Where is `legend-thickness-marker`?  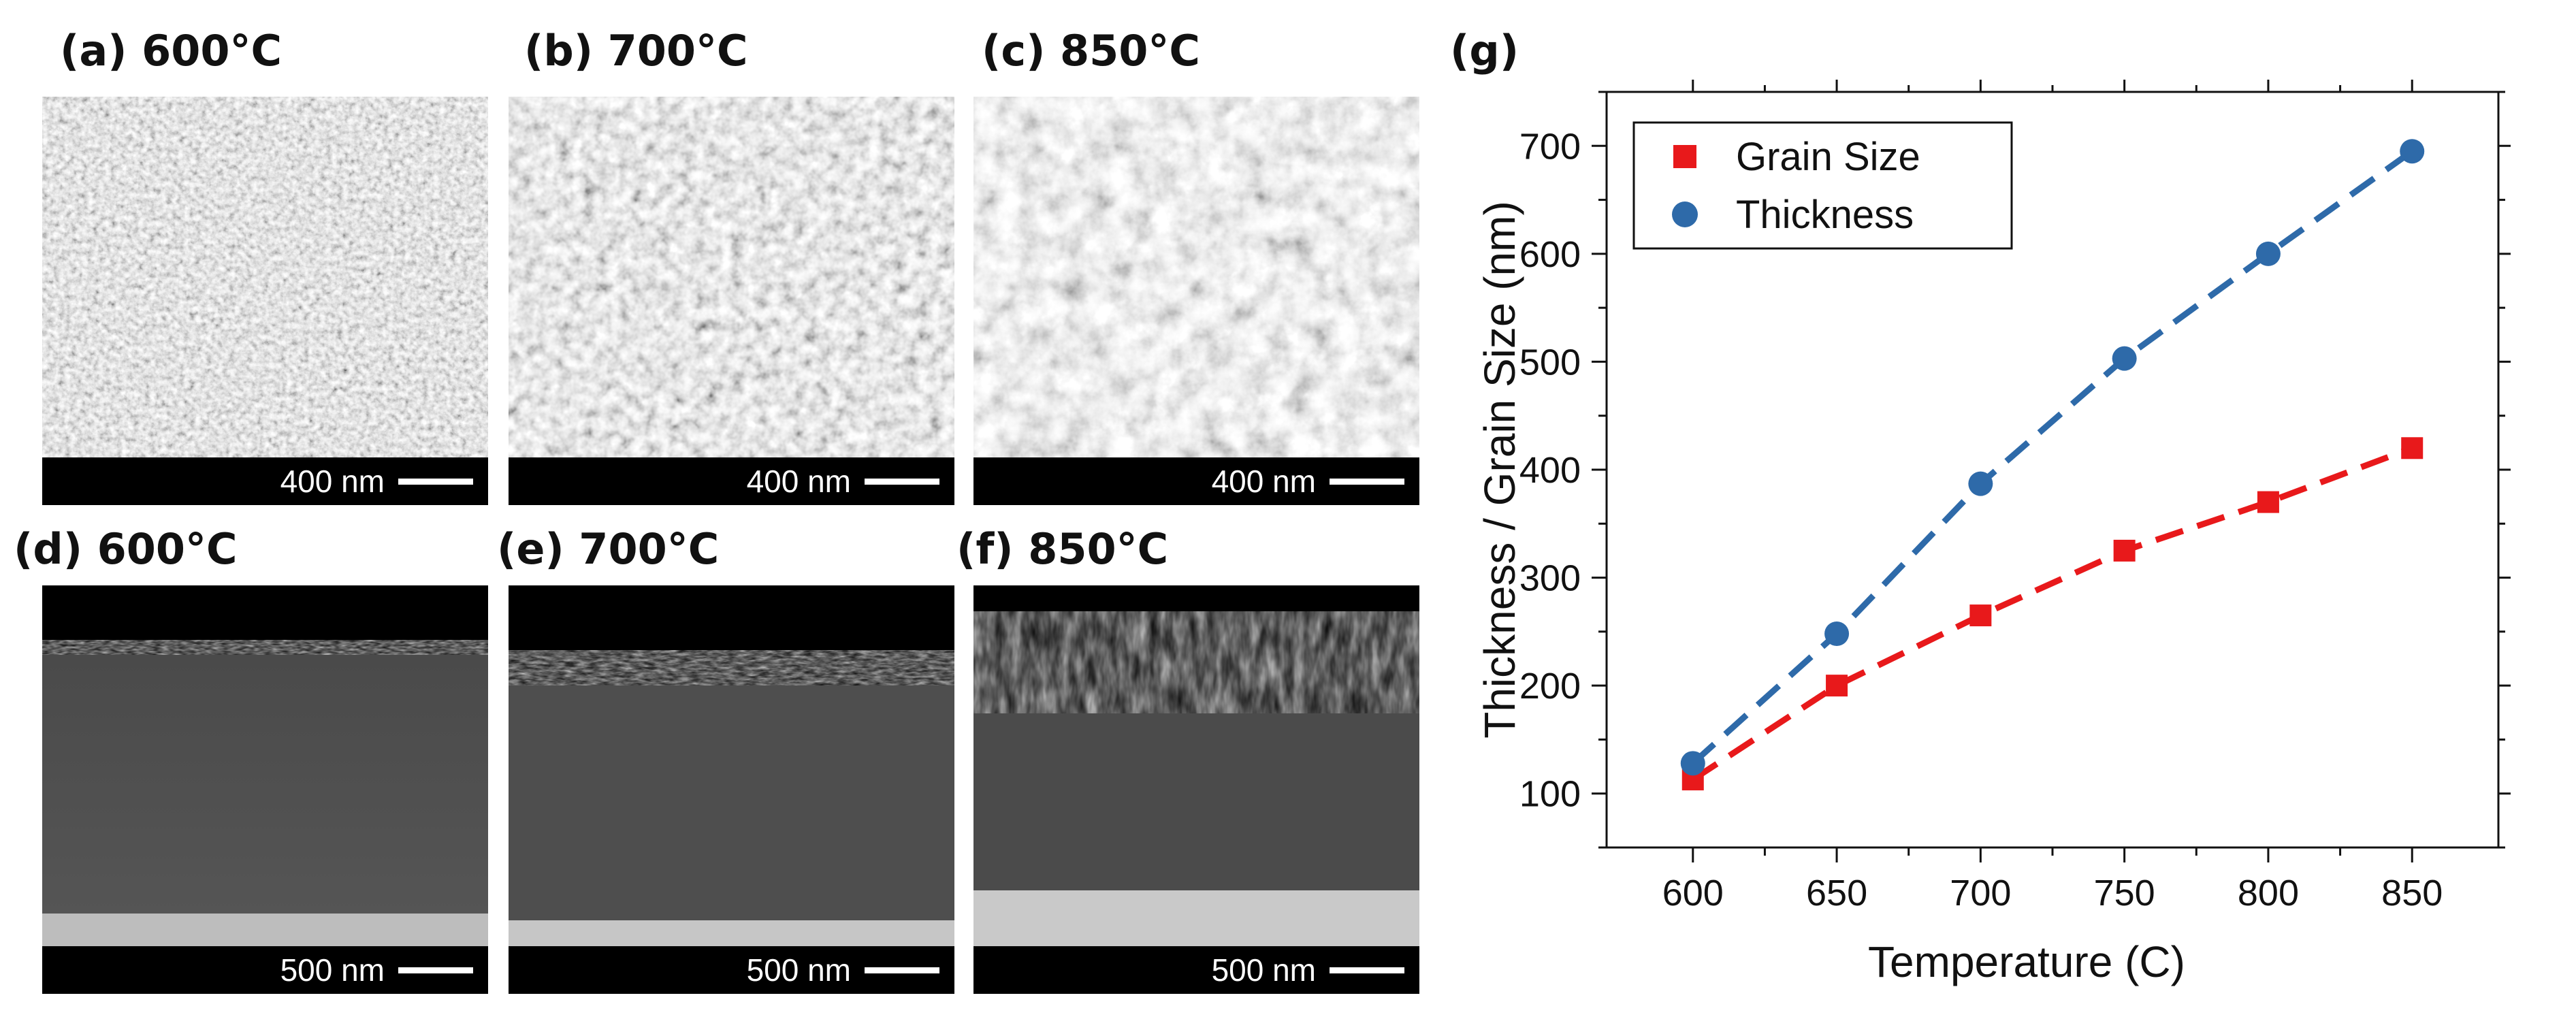
legend-thickness-marker is located at coordinates (1685, 214).